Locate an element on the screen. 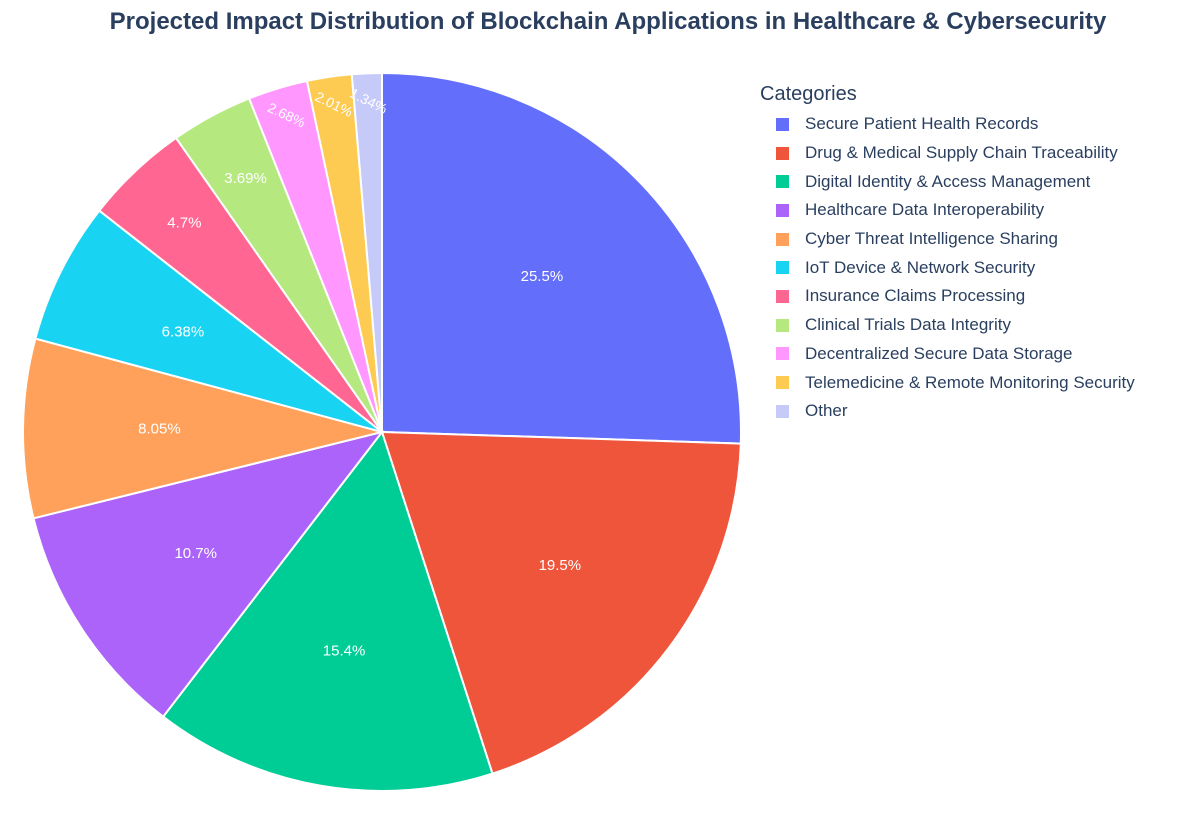  pie-slice-label-5: 8.05% is located at coordinates (159, 429).